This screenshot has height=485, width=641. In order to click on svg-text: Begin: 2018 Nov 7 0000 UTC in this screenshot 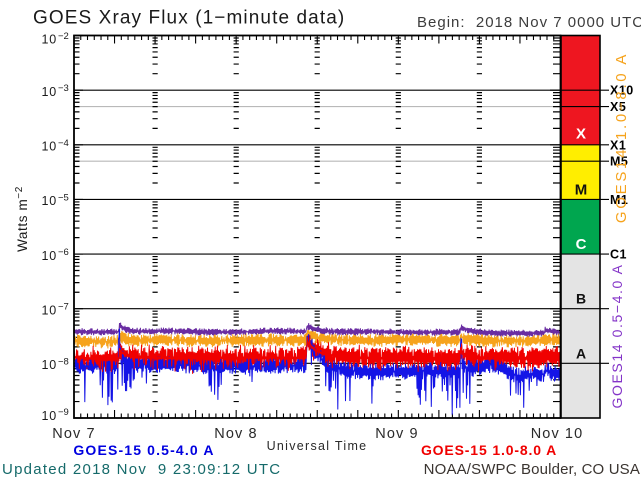, I will do `click(529, 22)`.